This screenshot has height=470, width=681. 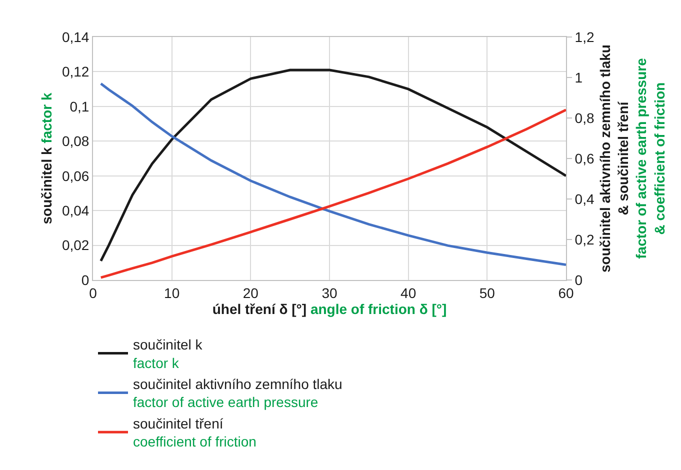 I want to click on x-tick-label: 10, so click(x=172, y=292).